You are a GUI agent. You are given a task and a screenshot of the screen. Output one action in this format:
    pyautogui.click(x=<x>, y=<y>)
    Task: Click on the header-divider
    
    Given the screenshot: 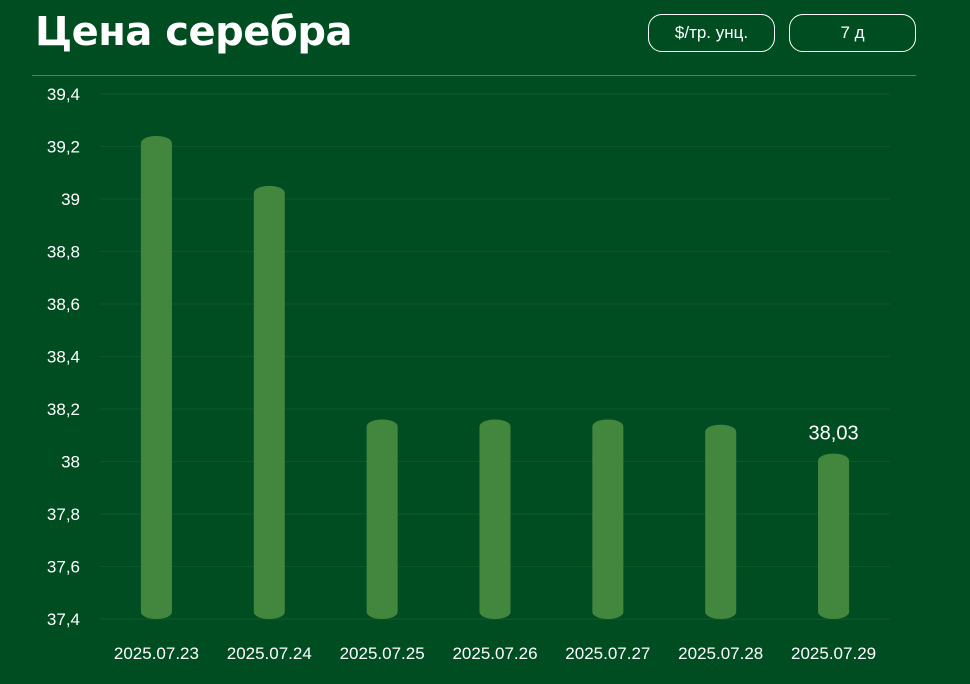 What is the action you would take?
    pyautogui.click(x=474, y=75)
    